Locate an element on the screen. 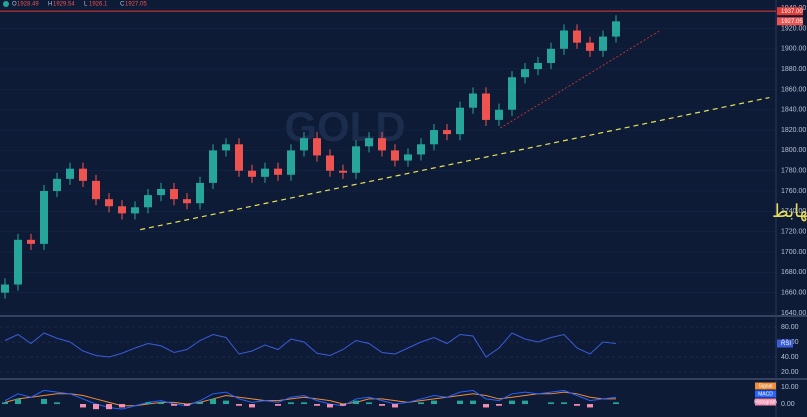 Image resolution: width=807 pixels, height=417 pixels. rsi-tick-label: 80.00 is located at coordinates (790, 327).